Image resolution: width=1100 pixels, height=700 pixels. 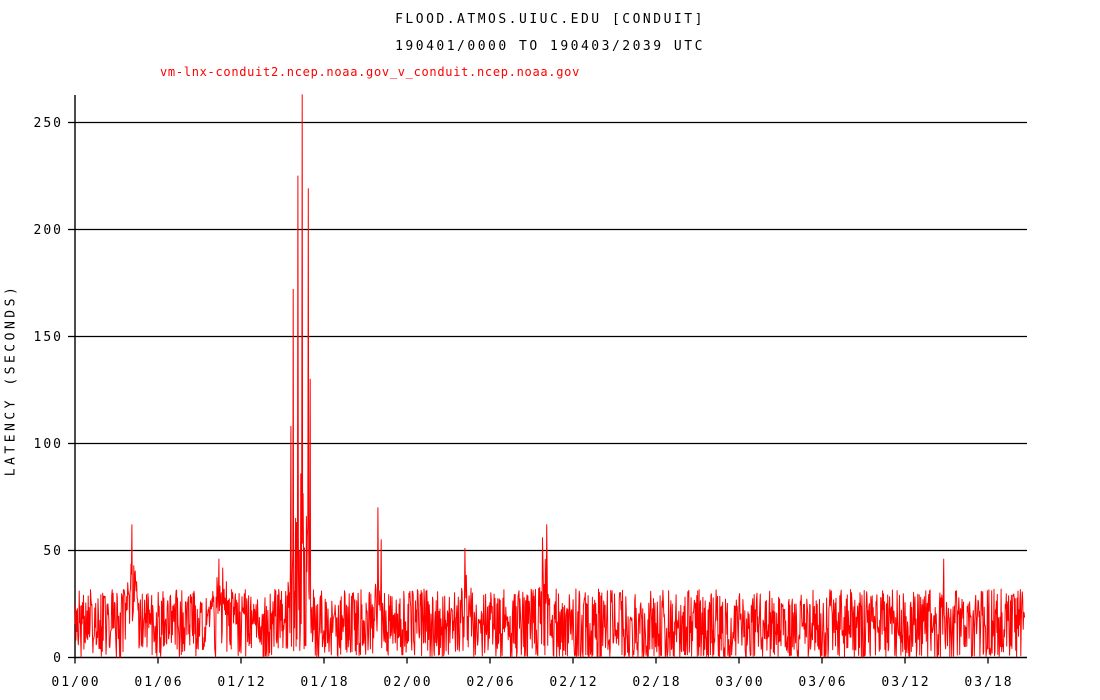 What do you see at coordinates (48, 230) in the screenshot?
I see `y-tick-label-200: 200` at bounding box center [48, 230].